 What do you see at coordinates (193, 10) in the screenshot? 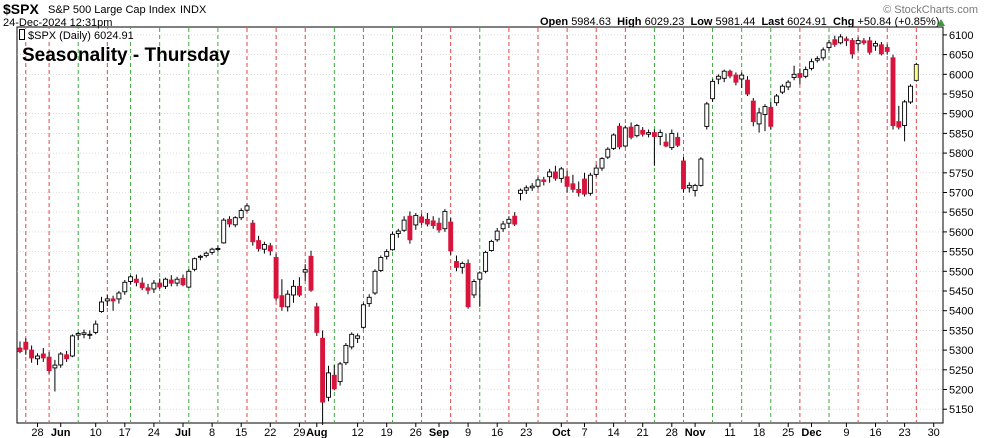
I see `exchange-label: INDX` at bounding box center [193, 10].